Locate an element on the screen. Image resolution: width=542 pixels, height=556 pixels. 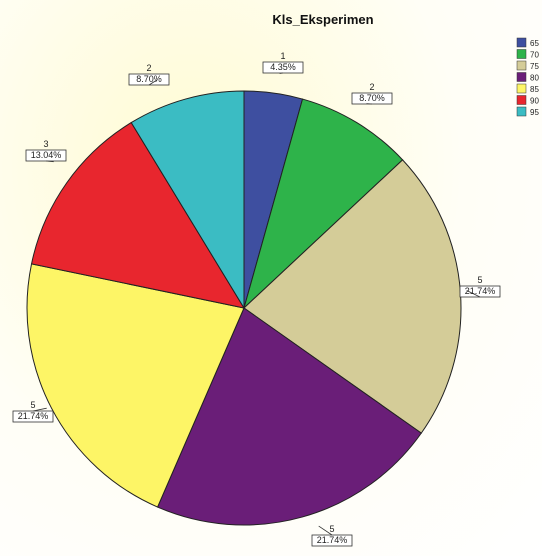
legend-label-90: 90 is located at coordinates (534, 101).